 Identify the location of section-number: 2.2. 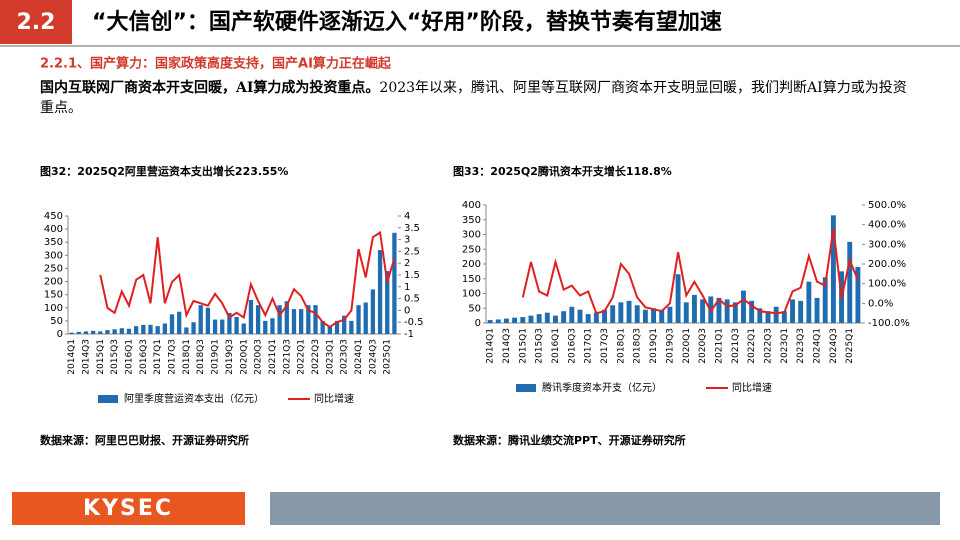
(36, 22).